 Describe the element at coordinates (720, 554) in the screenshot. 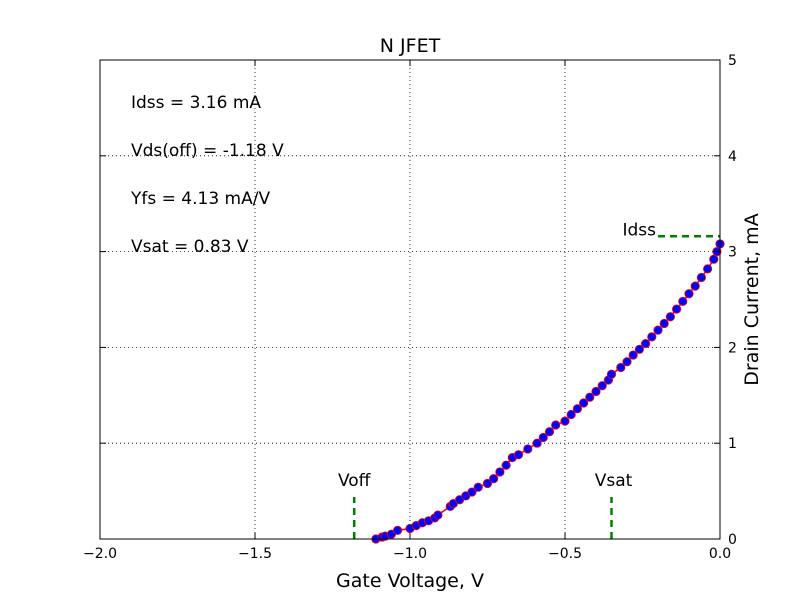

I see `x-tick-label: 0.0` at that location.